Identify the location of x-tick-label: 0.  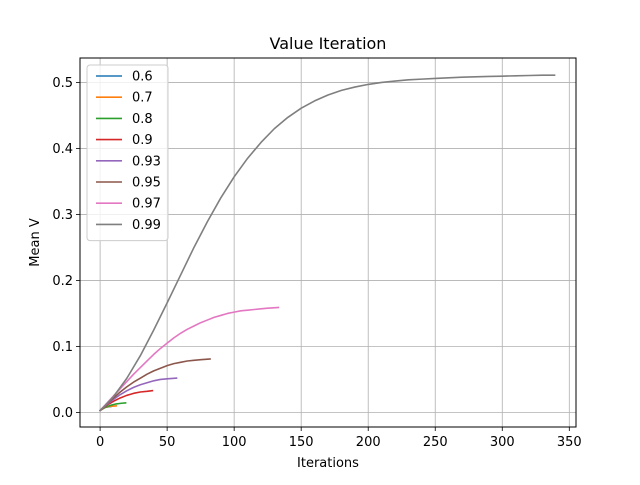
(100, 442).